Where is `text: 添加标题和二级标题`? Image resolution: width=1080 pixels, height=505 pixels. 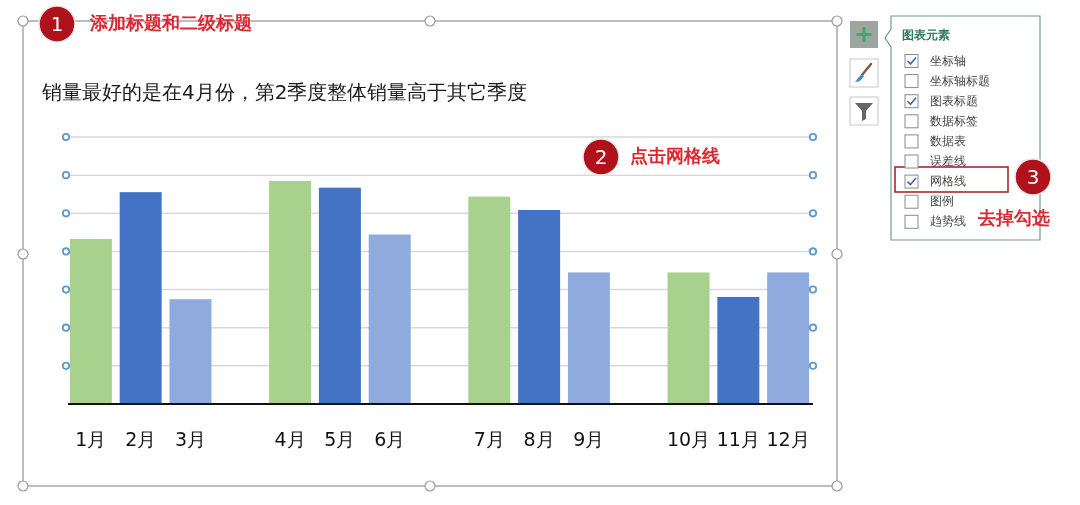
text: 添加标题和二级标题 is located at coordinates (170, 22).